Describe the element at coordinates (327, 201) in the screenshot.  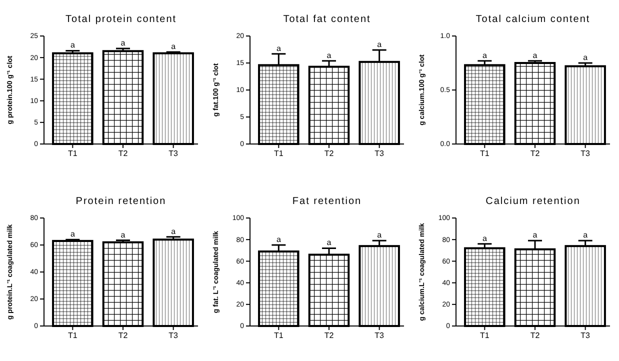
I see `chart-title: Fat retention` at that location.